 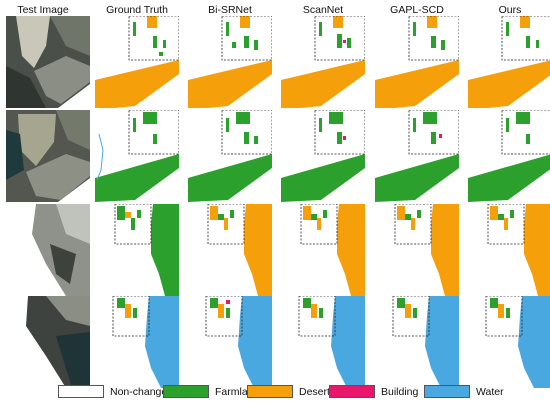 I want to click on legend-swatch-farmland, so click(x=186, y=391).